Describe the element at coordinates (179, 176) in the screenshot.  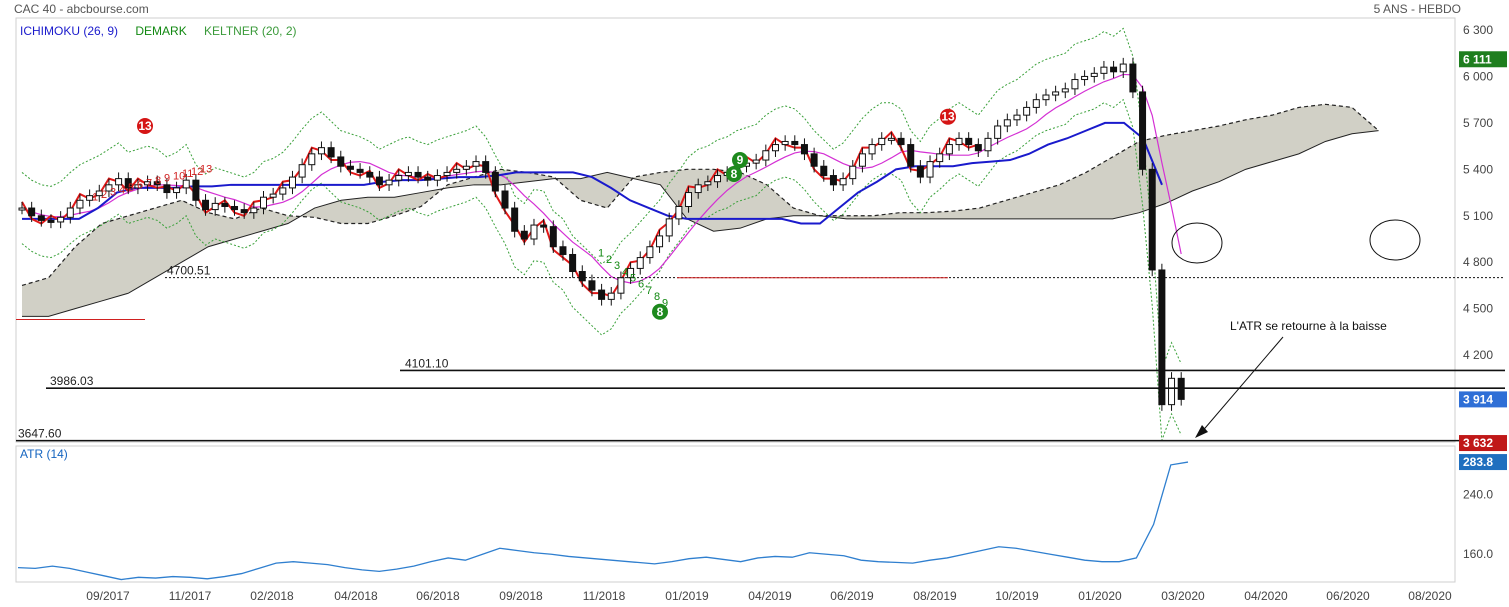
I see `demark-sell-count: 10` at that location.